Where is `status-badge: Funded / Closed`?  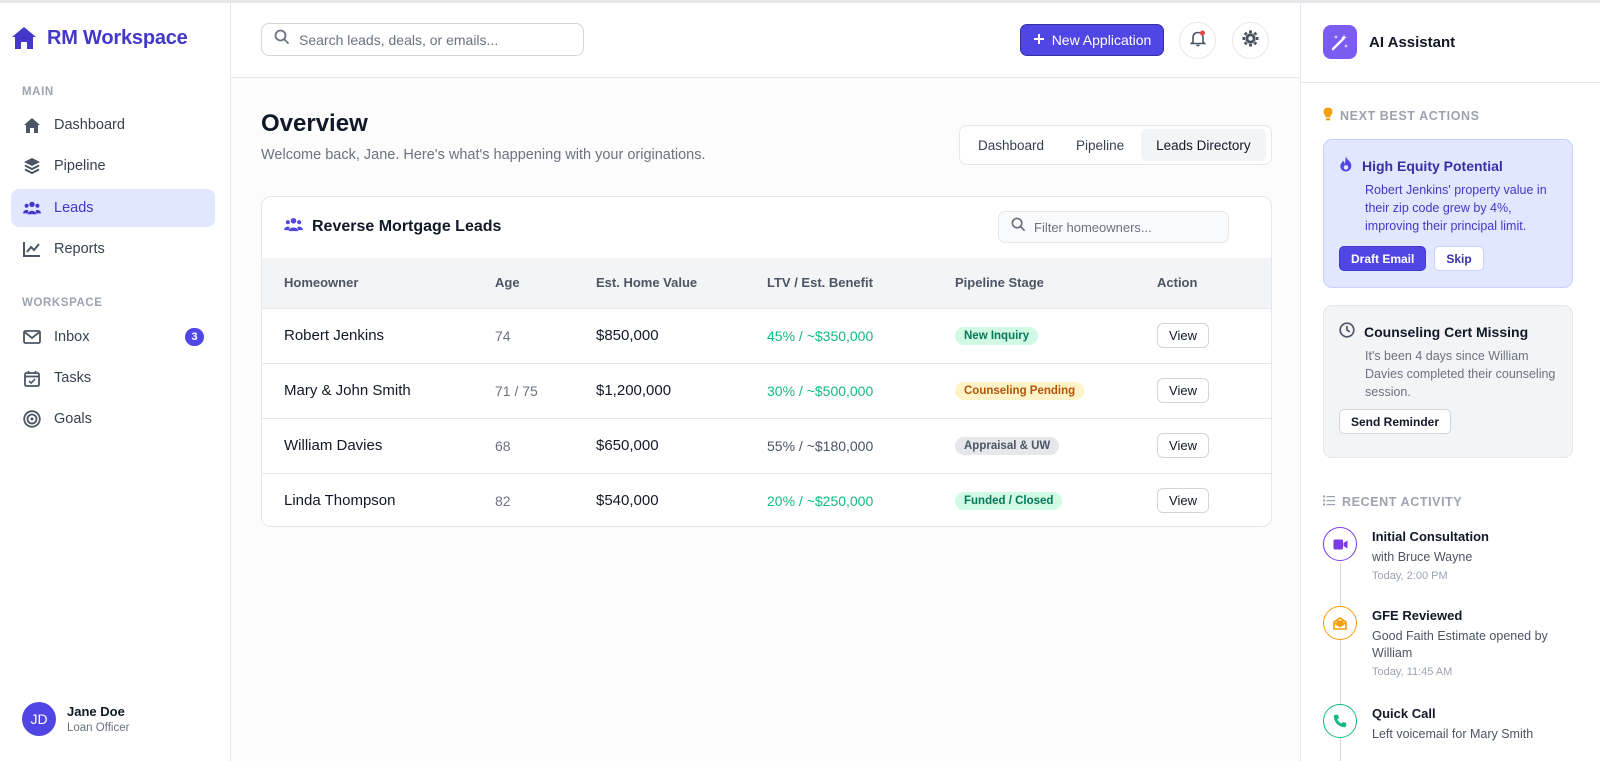 status-badge: Funded / Closed is located at coordinates (1009, 501).